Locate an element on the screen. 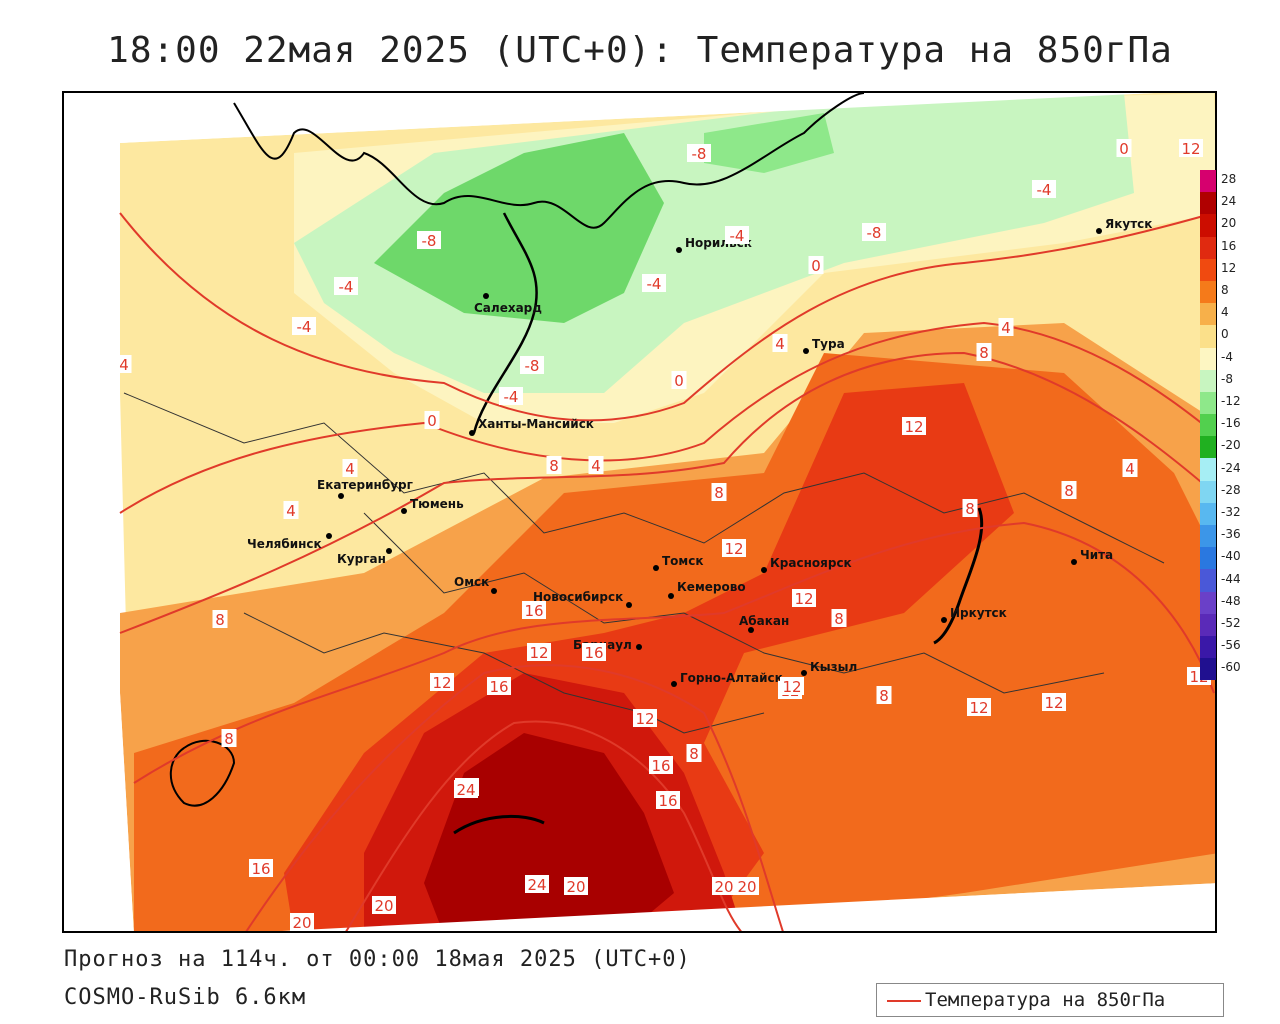 The image size is (1280, 1024). legend-label: Температура на 850гПа is located at coordinates (1045, 1000).